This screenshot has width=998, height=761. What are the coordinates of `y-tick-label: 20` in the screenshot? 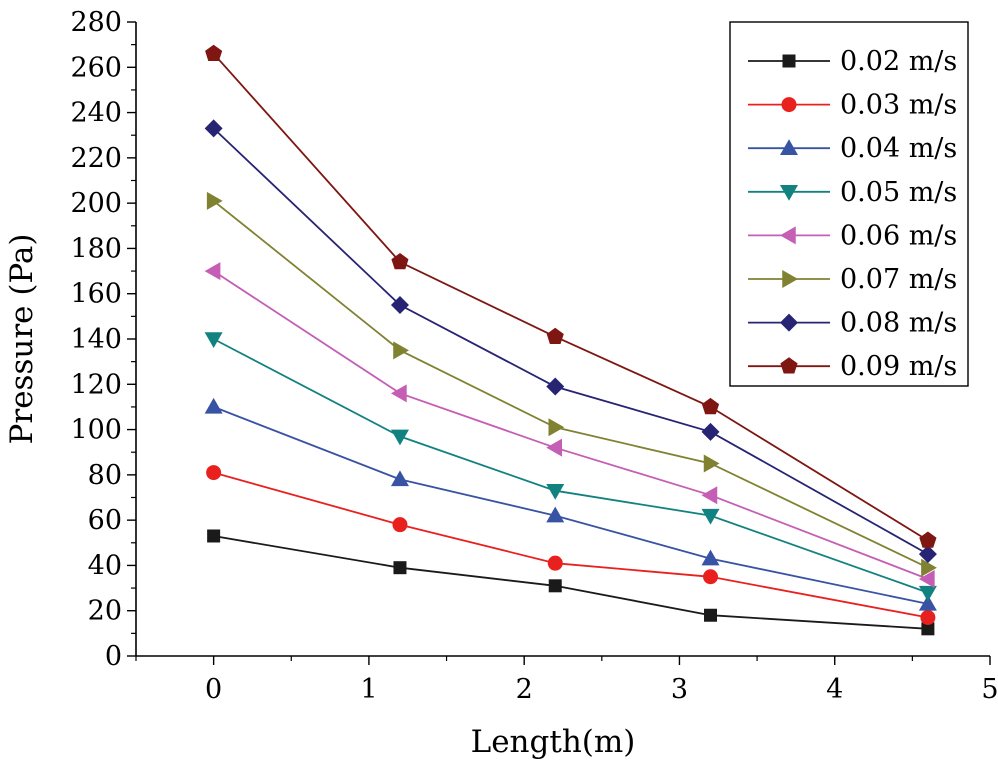 It's located at (105, 611).